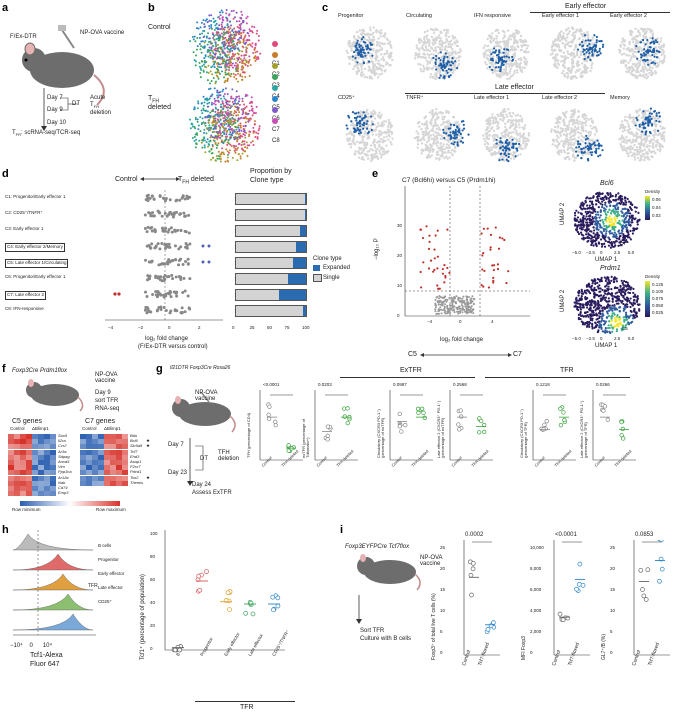 The height and width of the screenshot is (714, 685). I want to click on d-row-label: C8: IFN-responsive, so click(24, 308).